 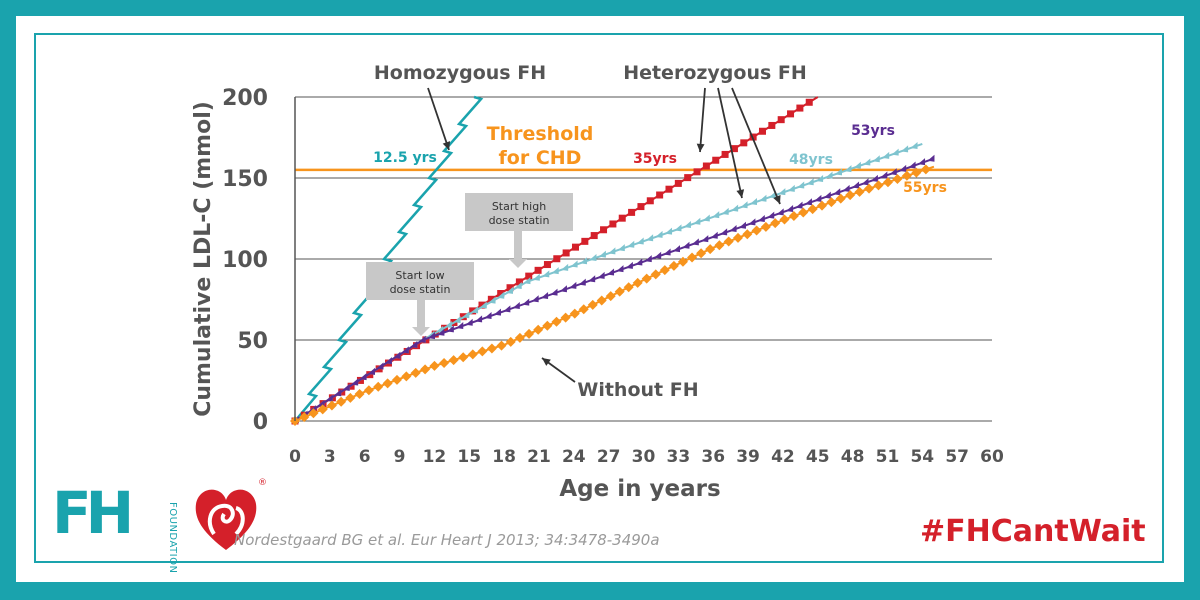 I want to click on x-tick-label: 12, so click(x=435, y=457).